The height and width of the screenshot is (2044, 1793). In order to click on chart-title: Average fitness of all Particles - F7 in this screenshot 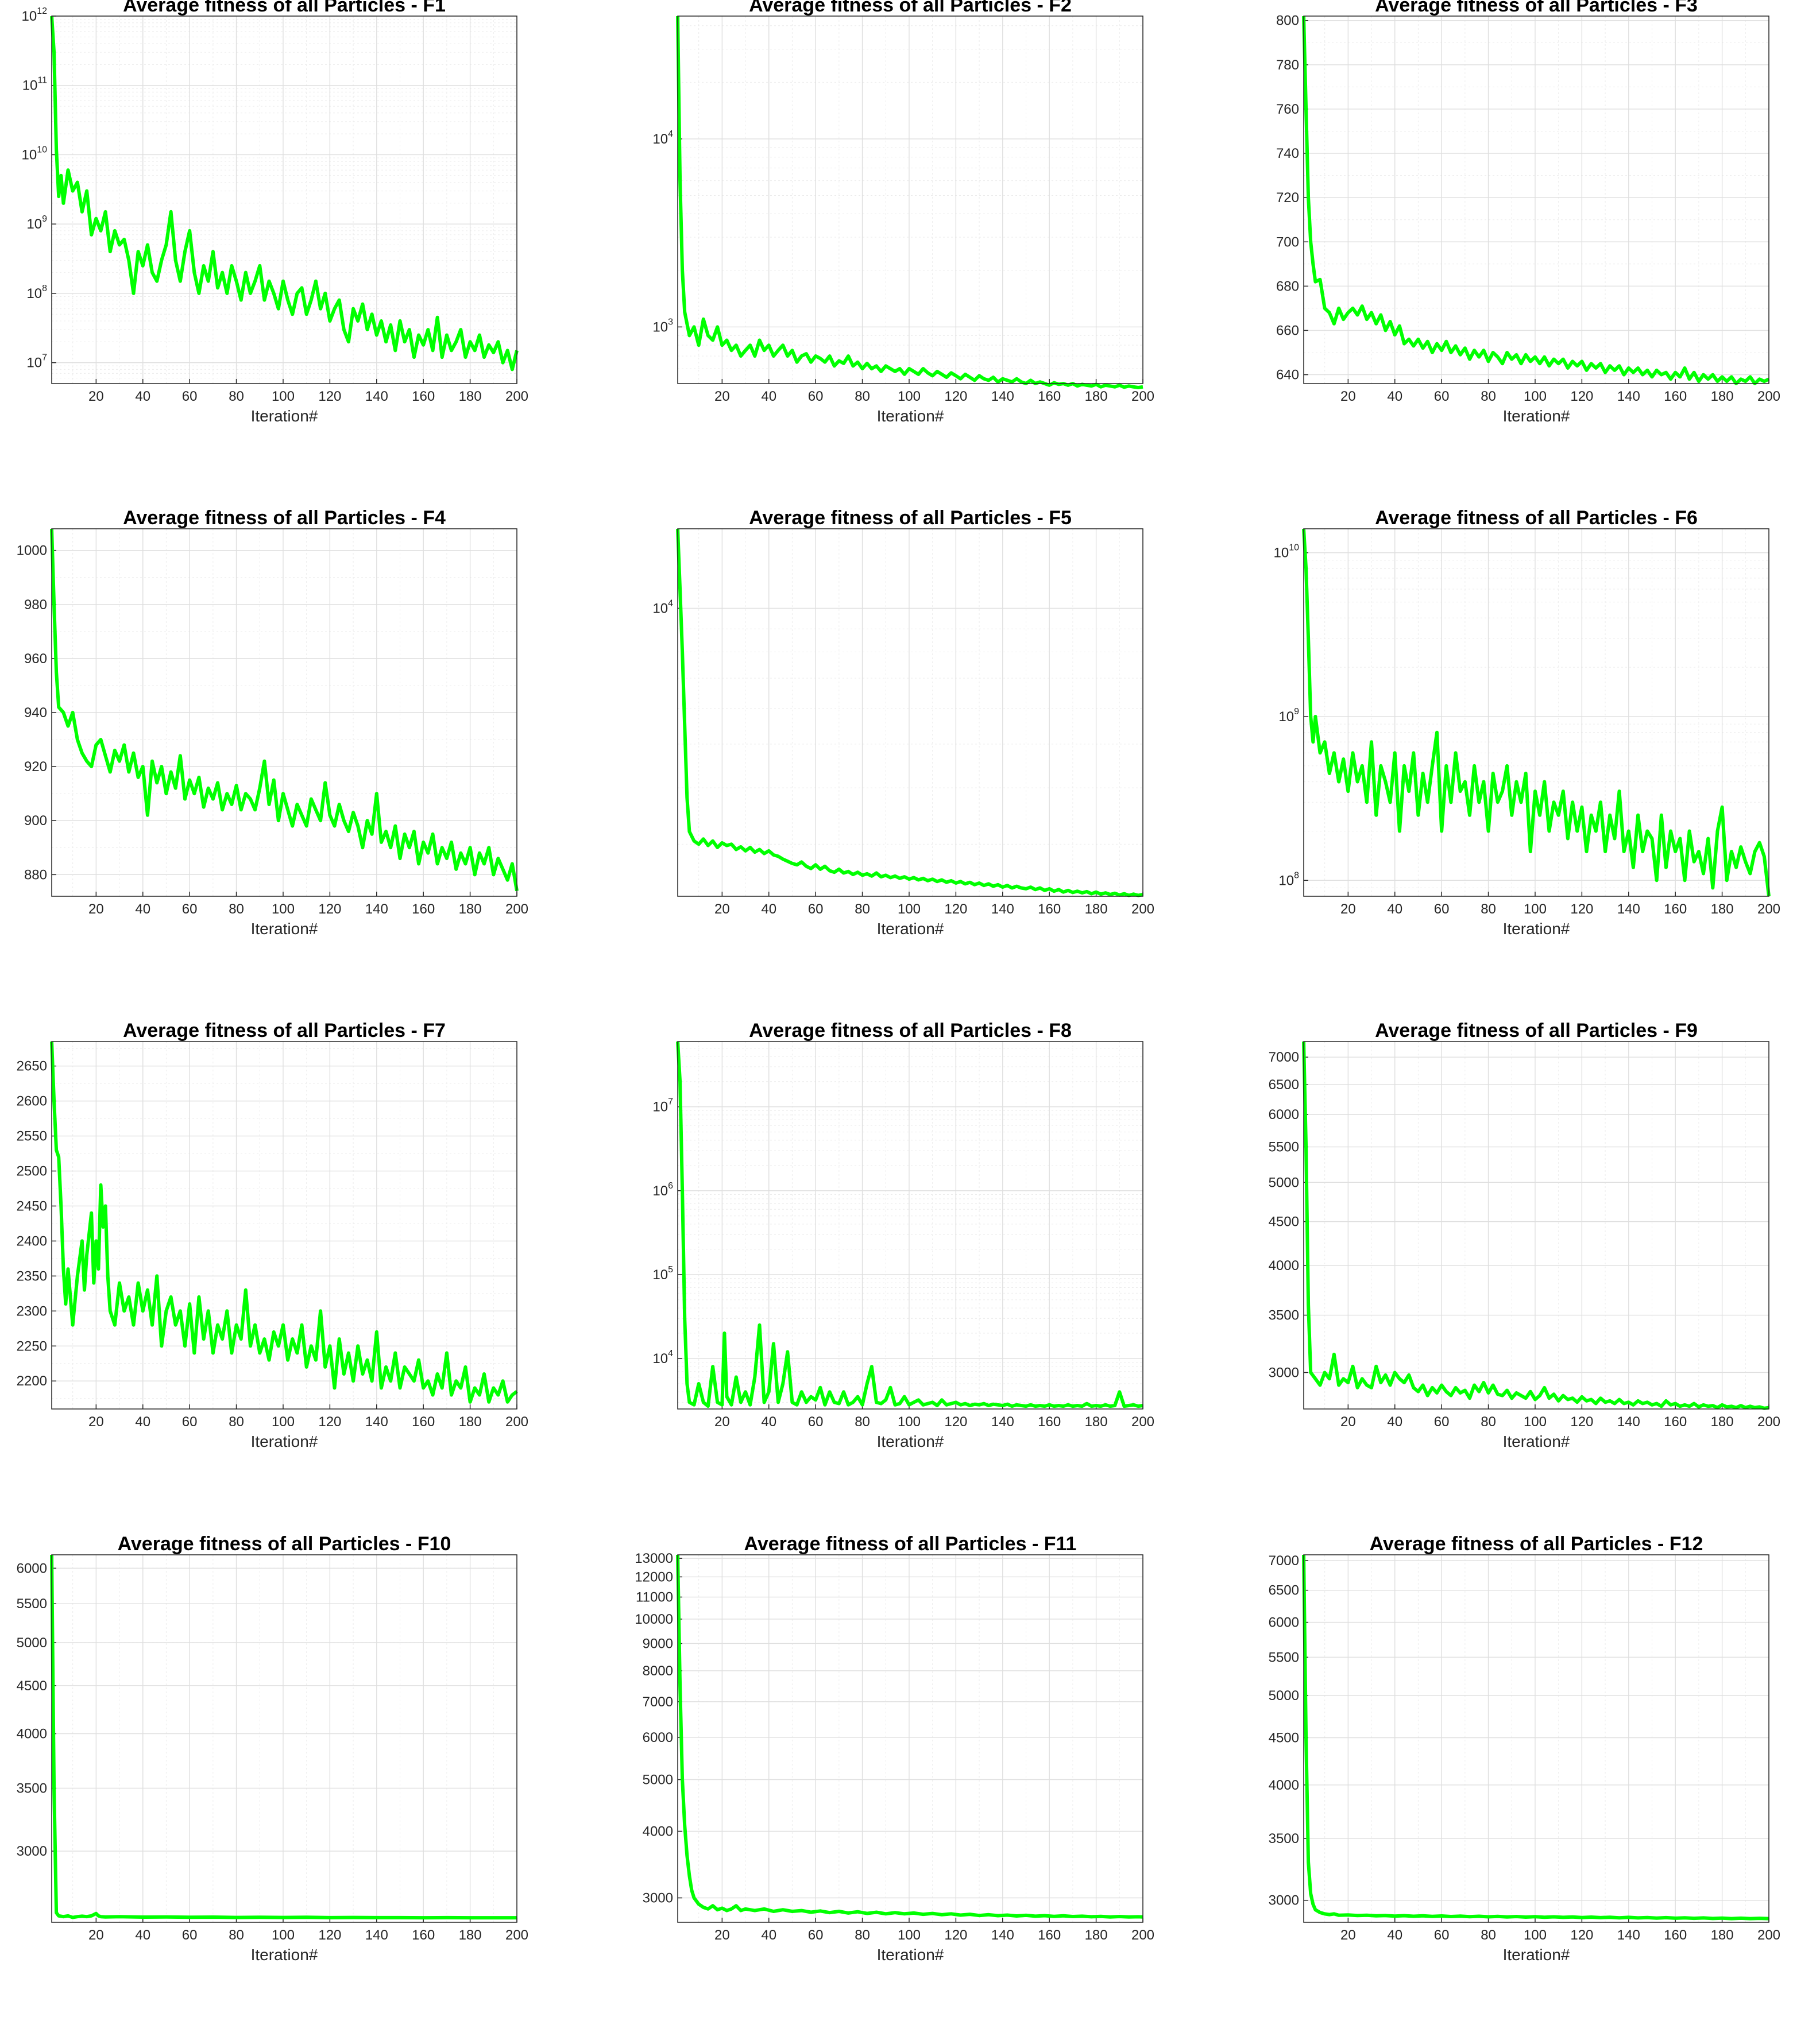, I will do `click(284, 1031)`.